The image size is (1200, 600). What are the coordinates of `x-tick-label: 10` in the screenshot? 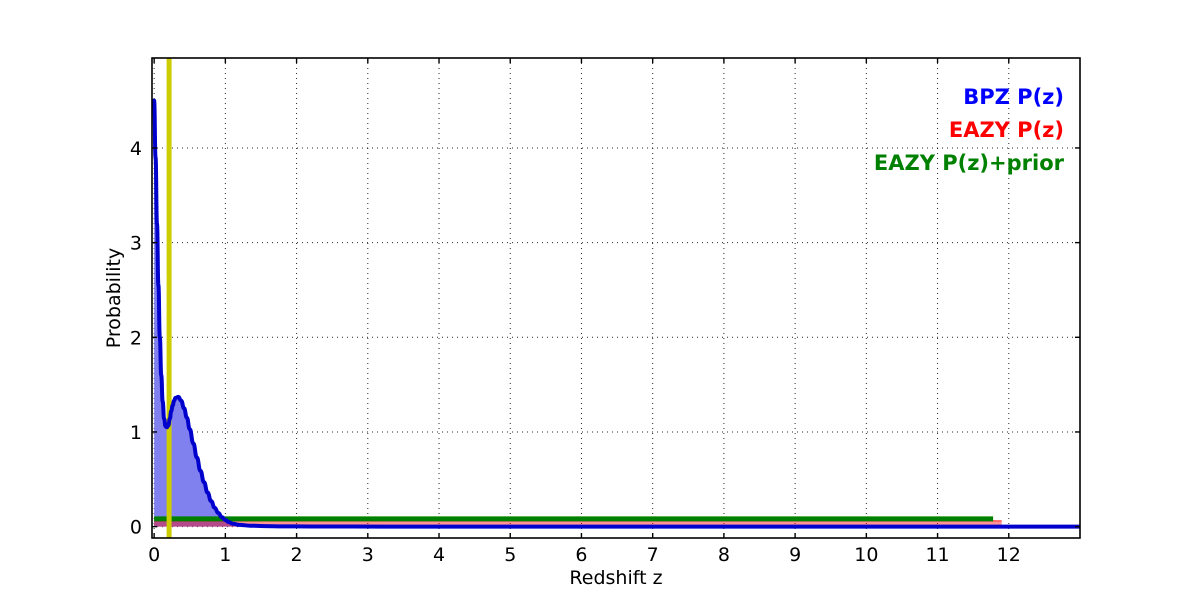 It's located at (866, 555).